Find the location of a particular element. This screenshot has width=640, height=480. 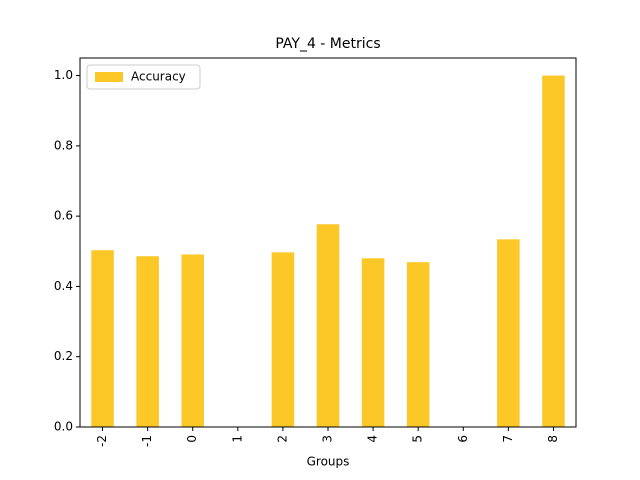

y-tick-label: 0.2 is located at coordinates (63, 356).